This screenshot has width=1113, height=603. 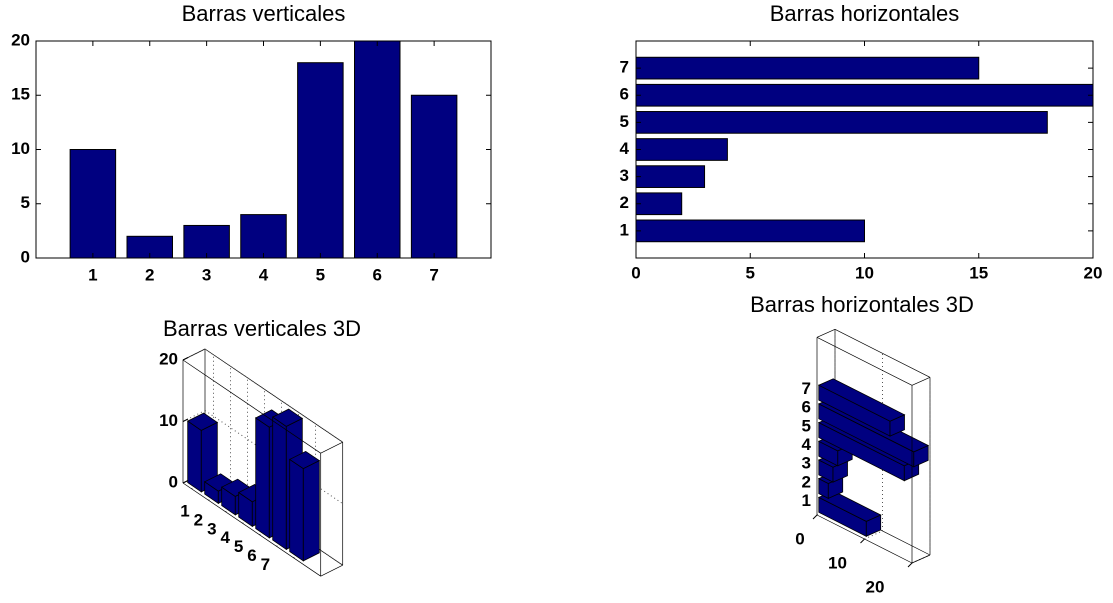 What do you see at coordinates (262, 328) in the screenshot?
I see `chart-title: Barras verticales 3D` at bounding box center [262, 328].